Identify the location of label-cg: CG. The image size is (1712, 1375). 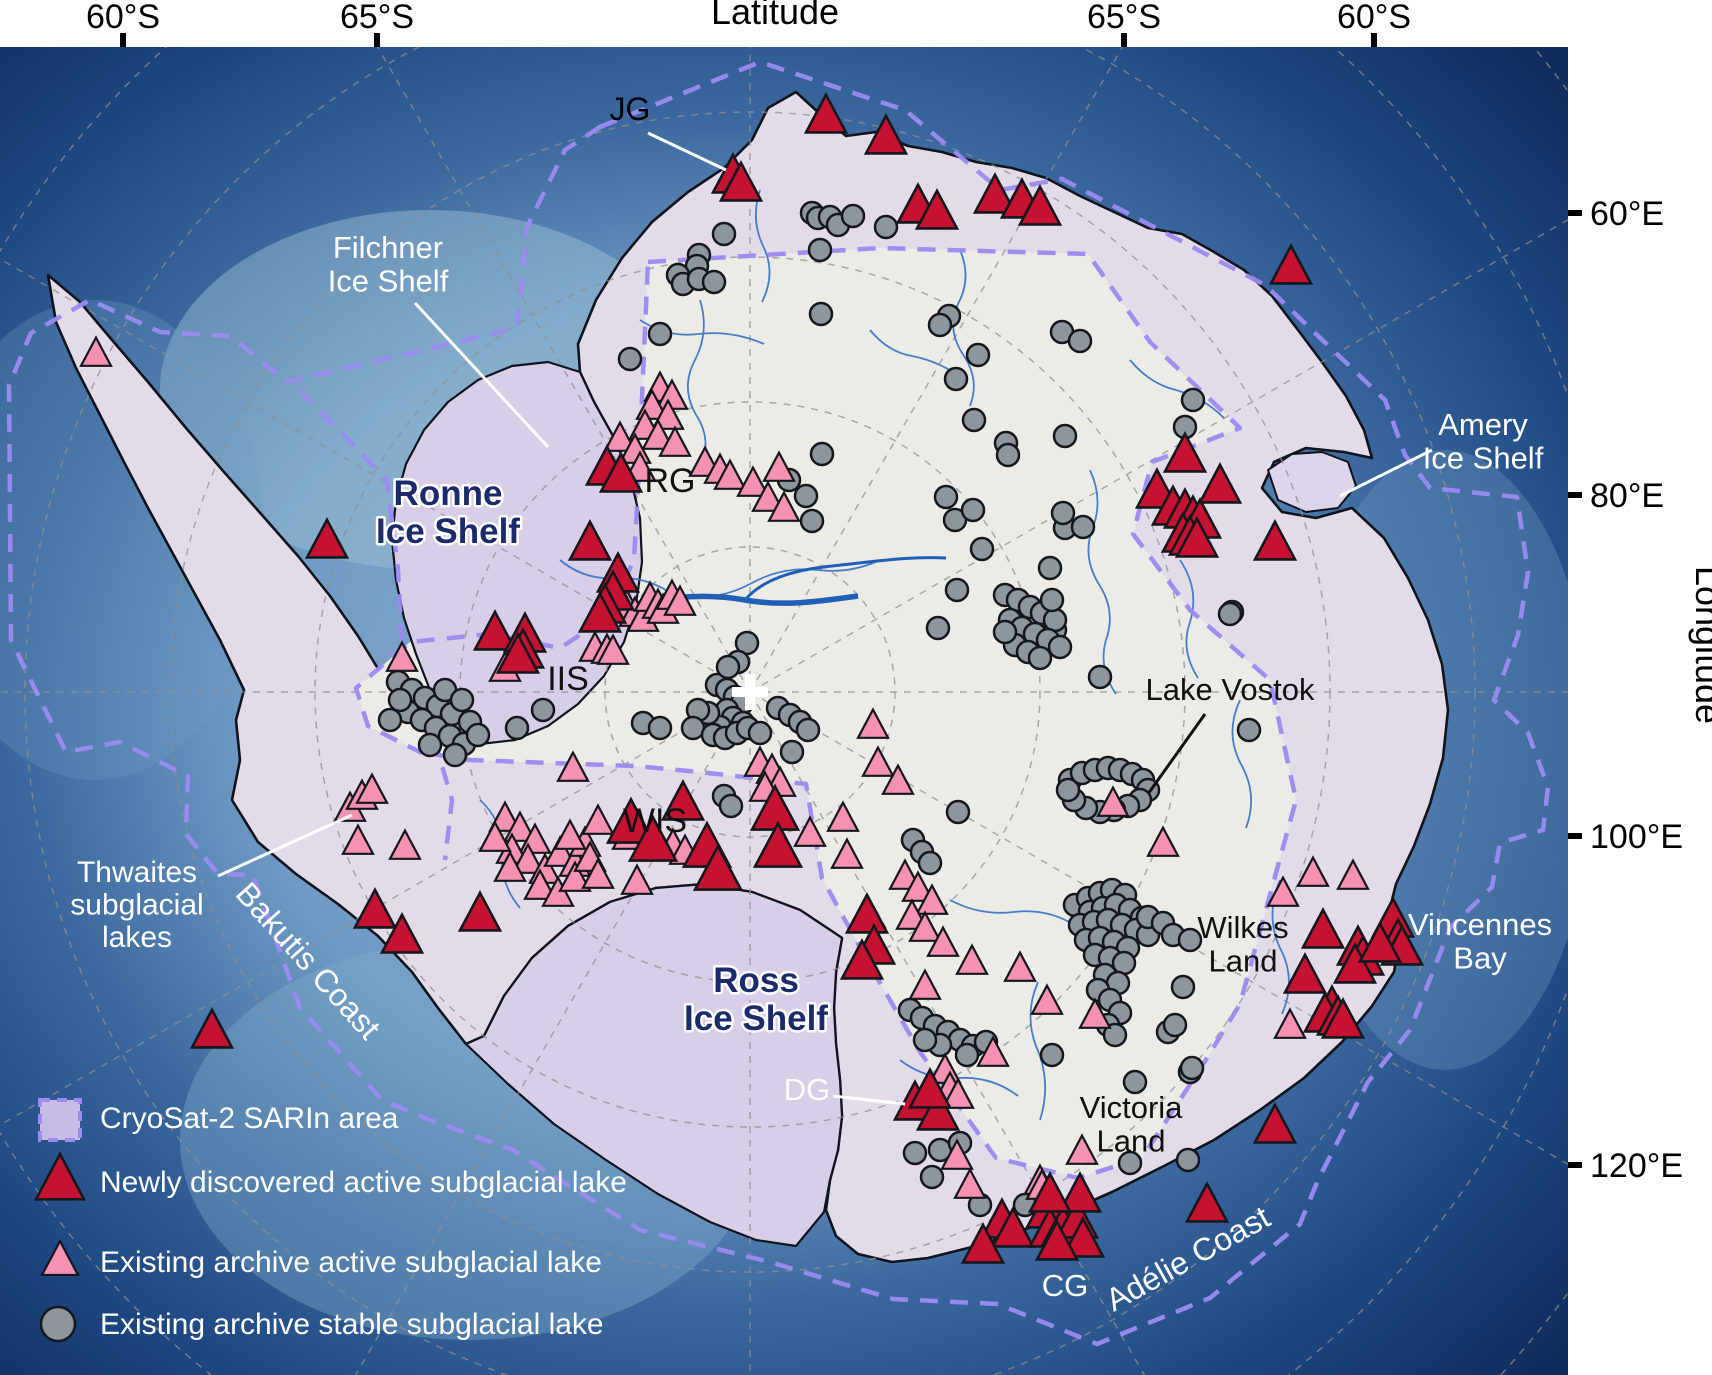
(1065, 1285).